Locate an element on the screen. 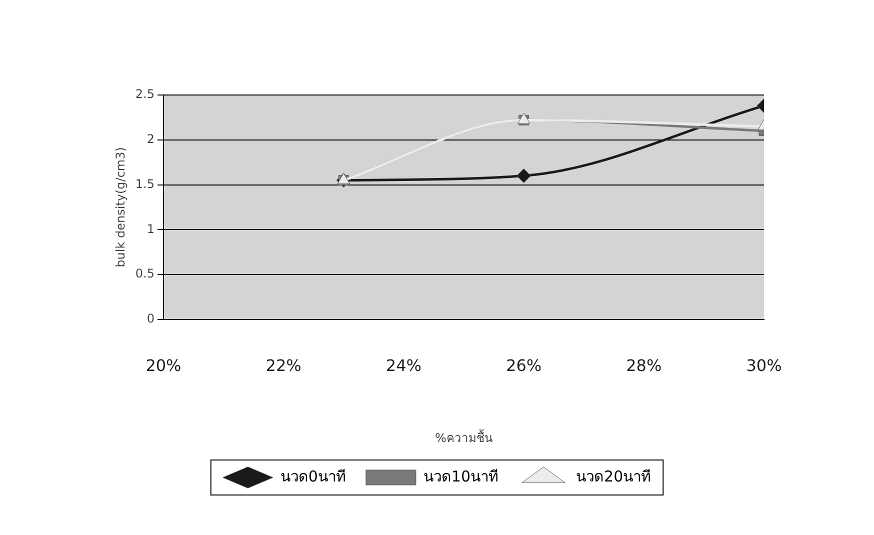  y-tick-label: 0 is located at coordinates (150, 319).